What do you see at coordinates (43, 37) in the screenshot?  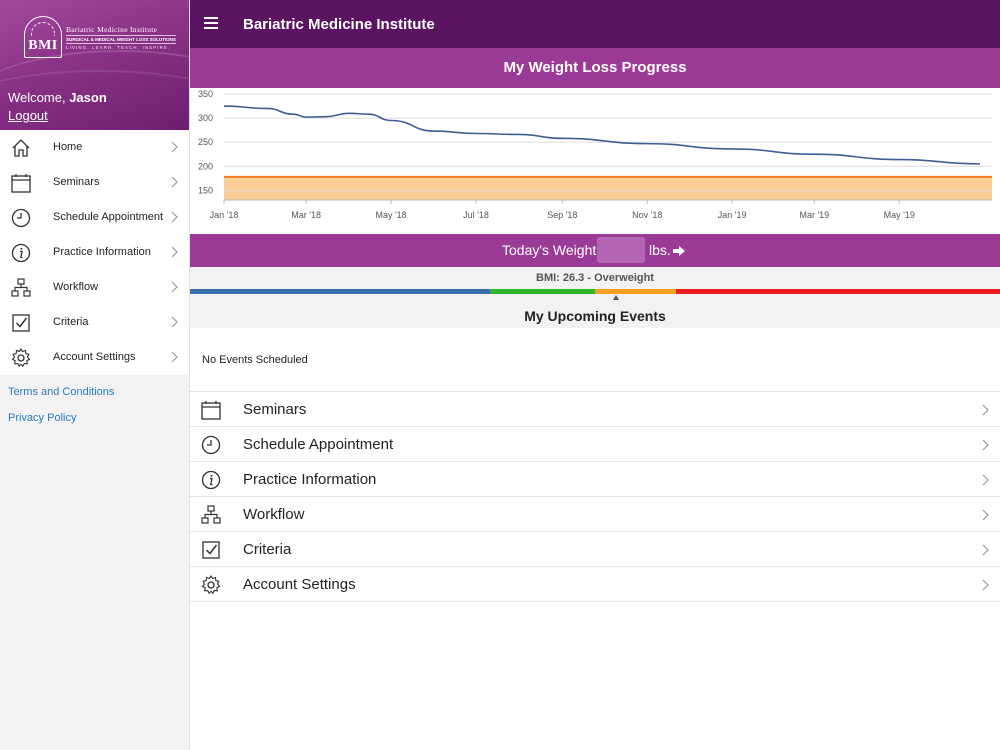 I see `logo-mark: BMI` at bounding box center [43, 37].